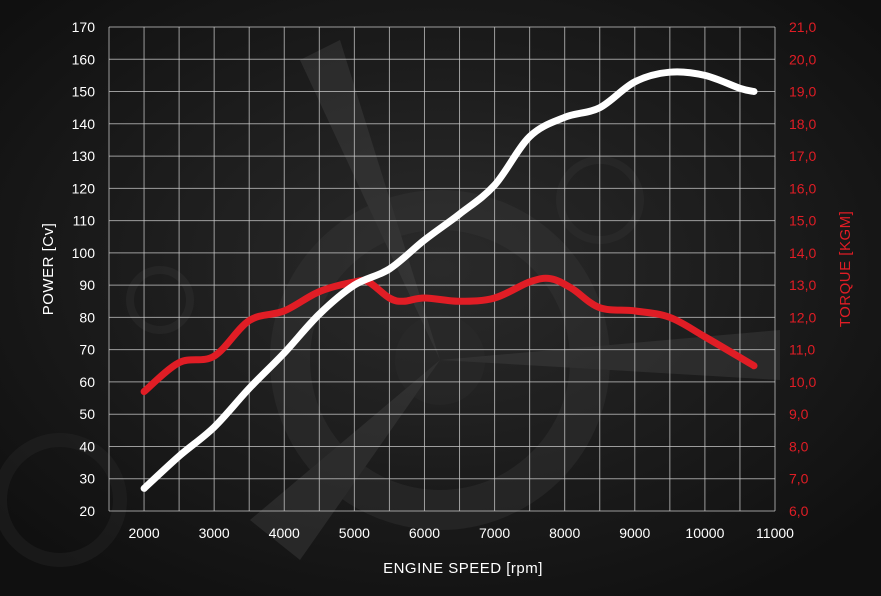 Image resolution: width=881 pixels, height=596 pixels. I want to click on x-tick-label: 6000, so click(424, 533).